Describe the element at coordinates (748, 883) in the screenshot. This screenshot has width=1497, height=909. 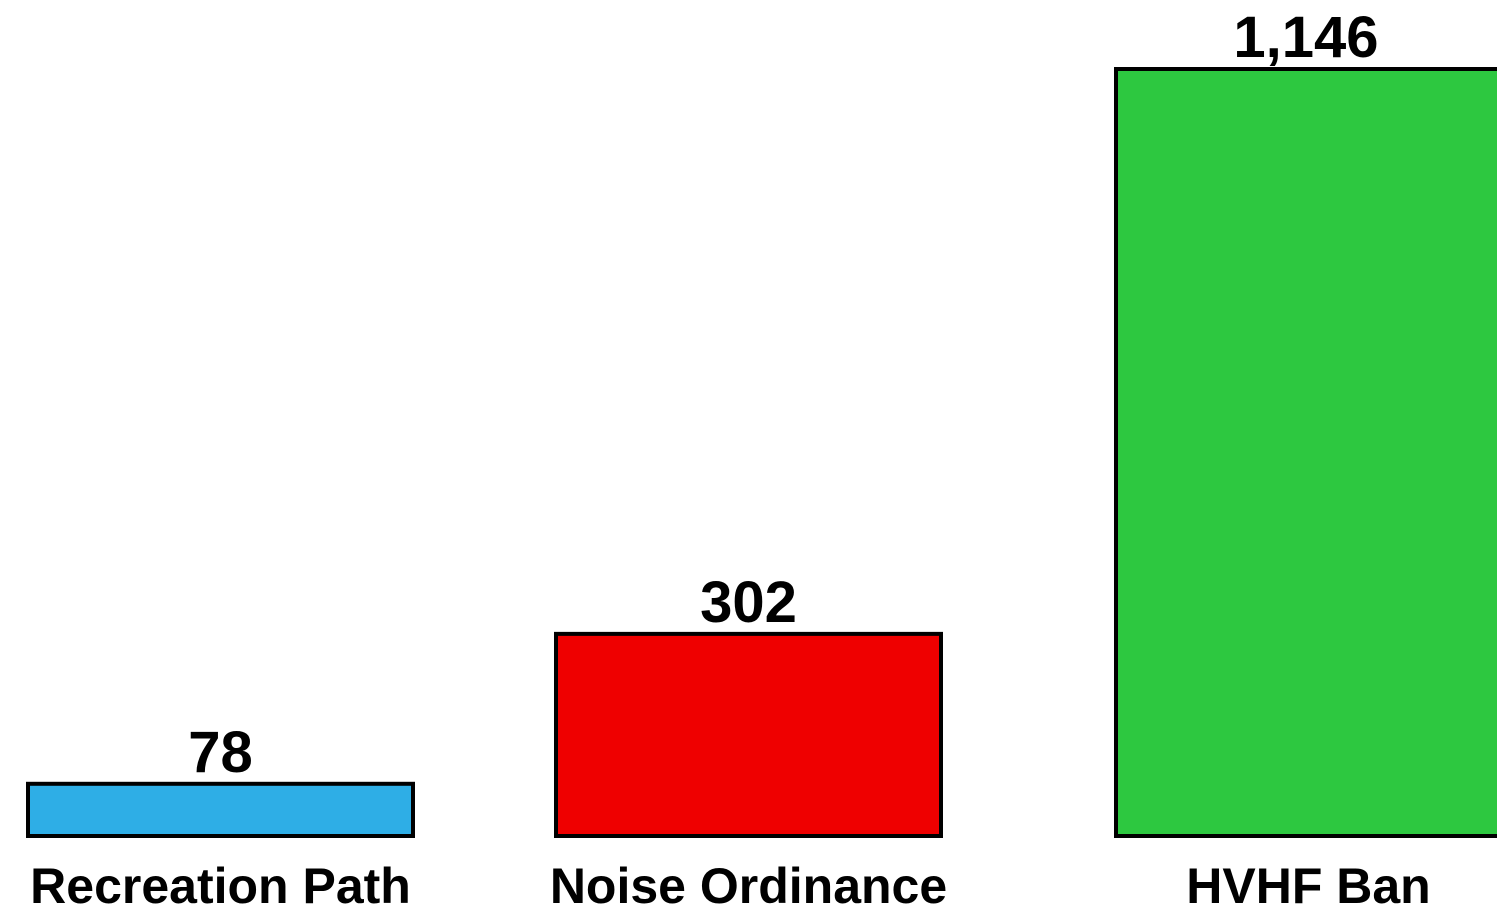
I see `category-label: Noise Ordinance` at that location.